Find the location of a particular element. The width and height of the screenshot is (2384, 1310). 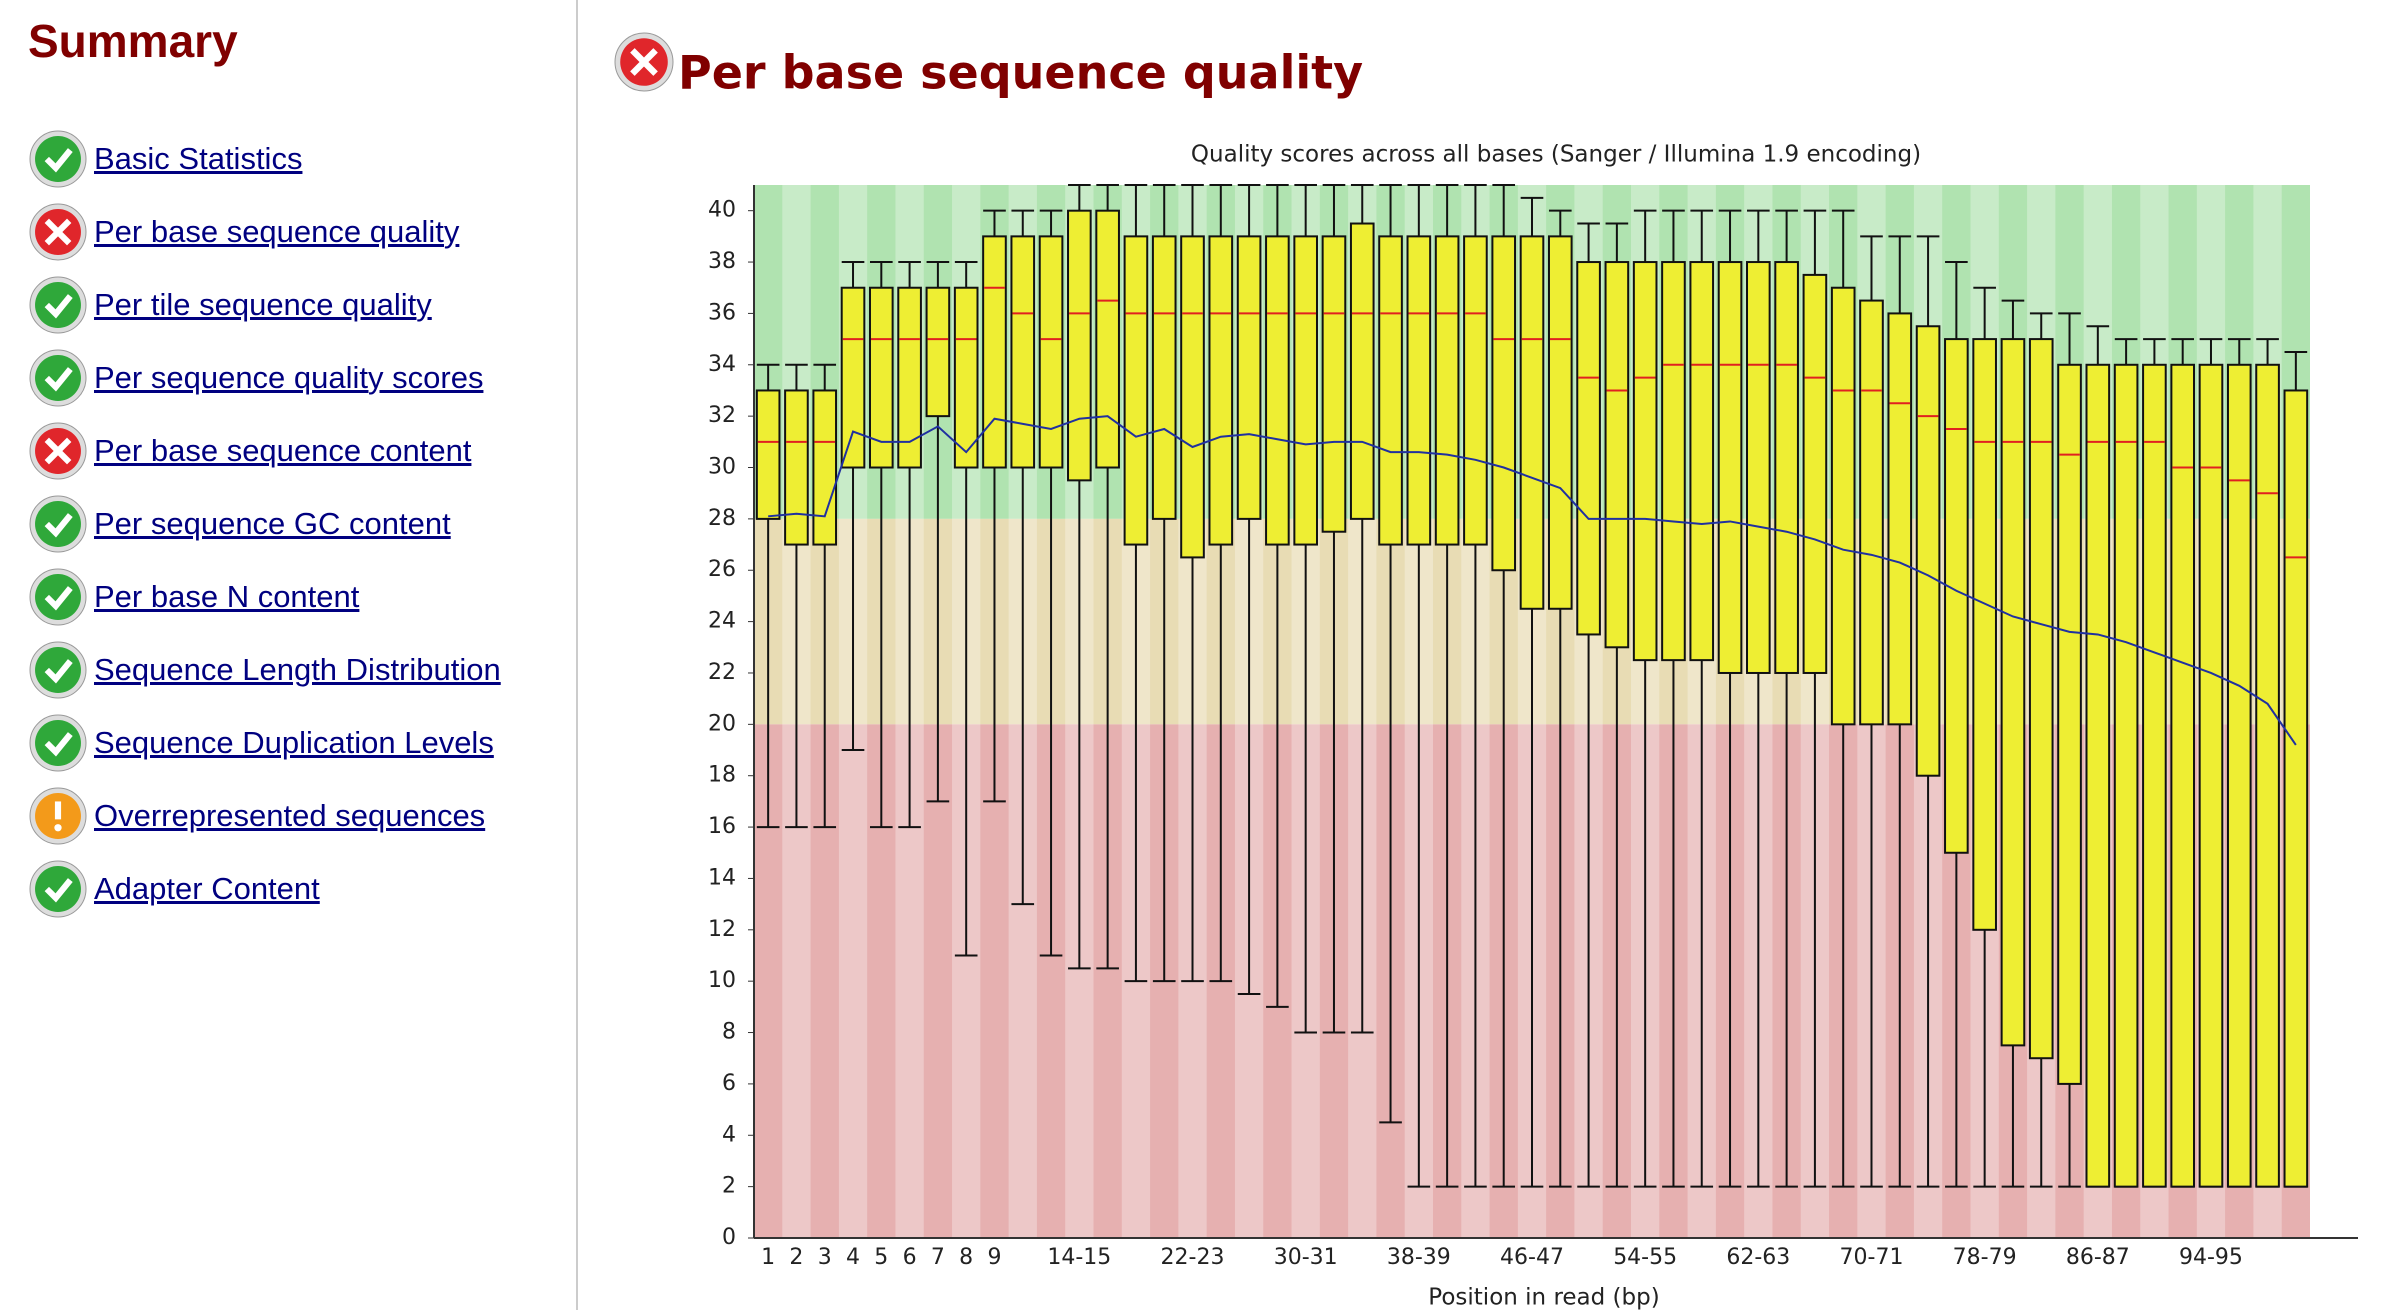

x-tick-label: 54-55 is located at coordinates (1645, 1257).